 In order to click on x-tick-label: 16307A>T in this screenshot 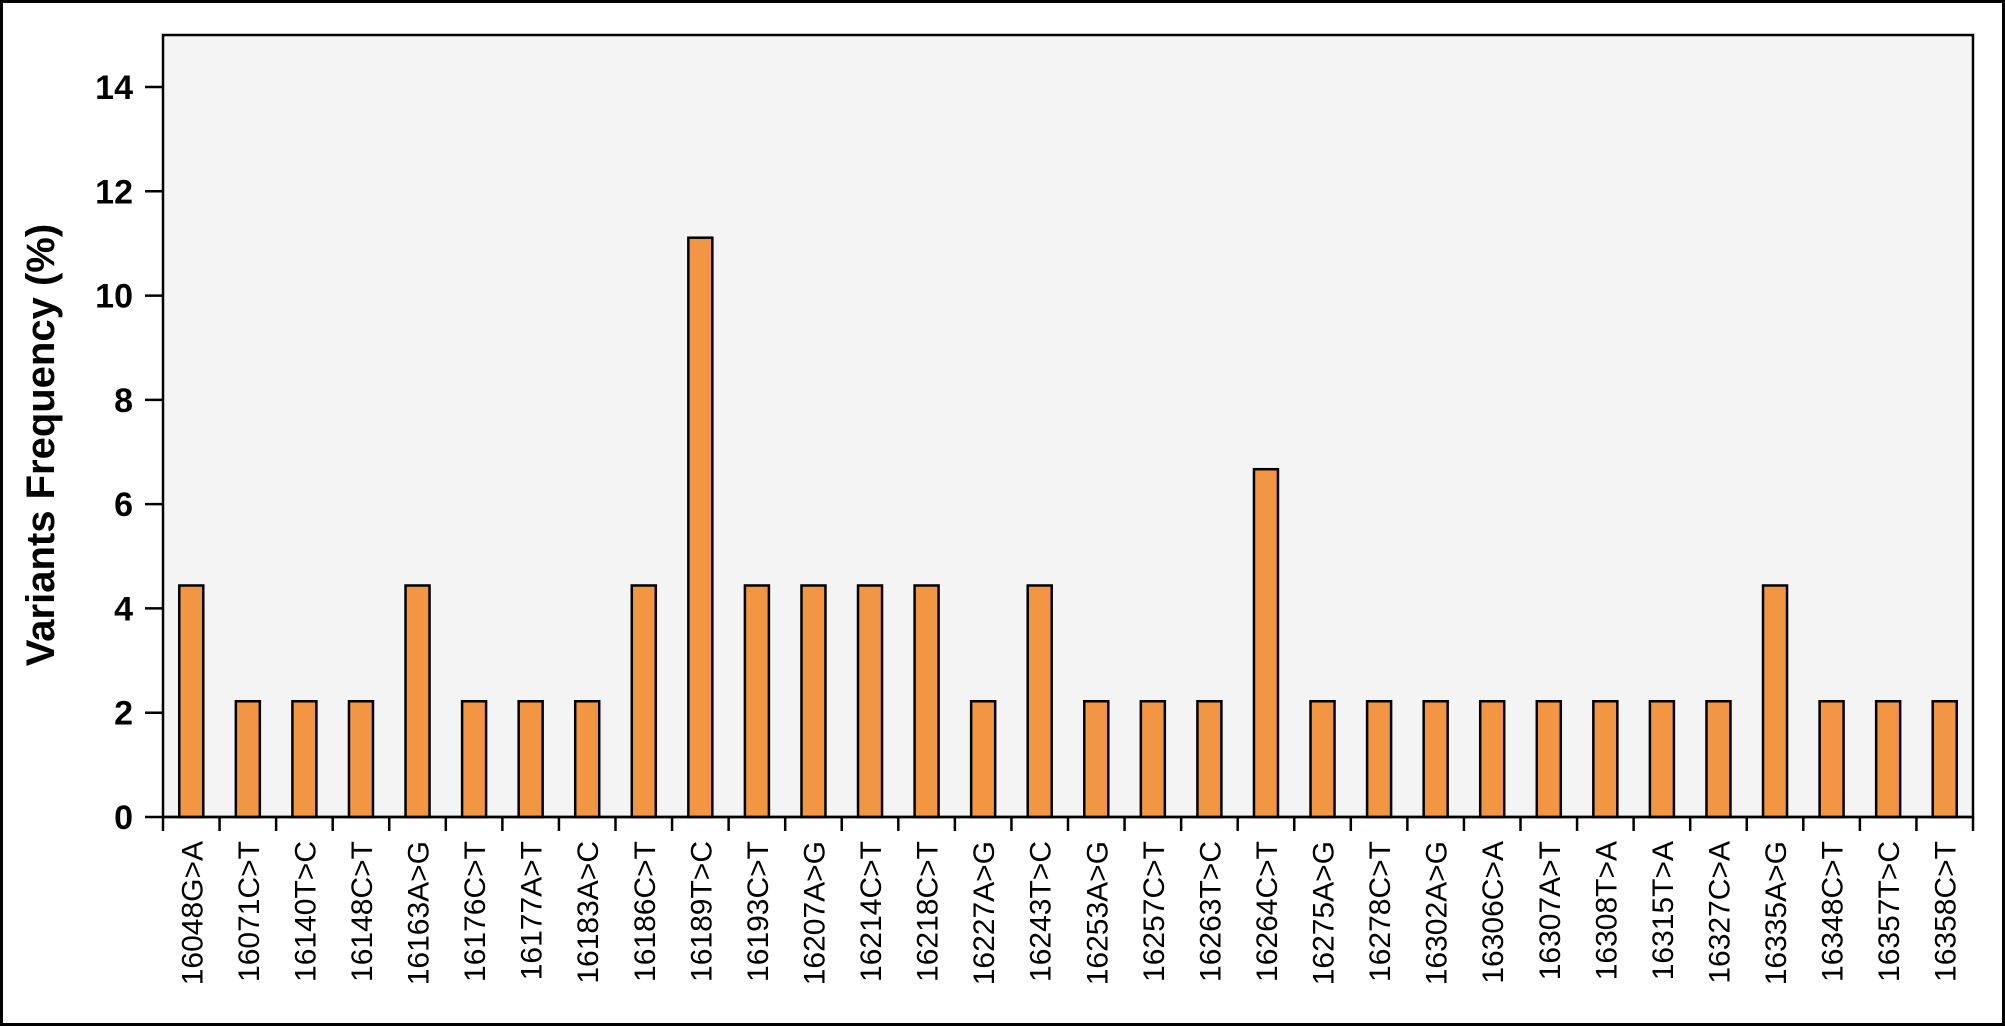, I will do `click(1550, 910)`.